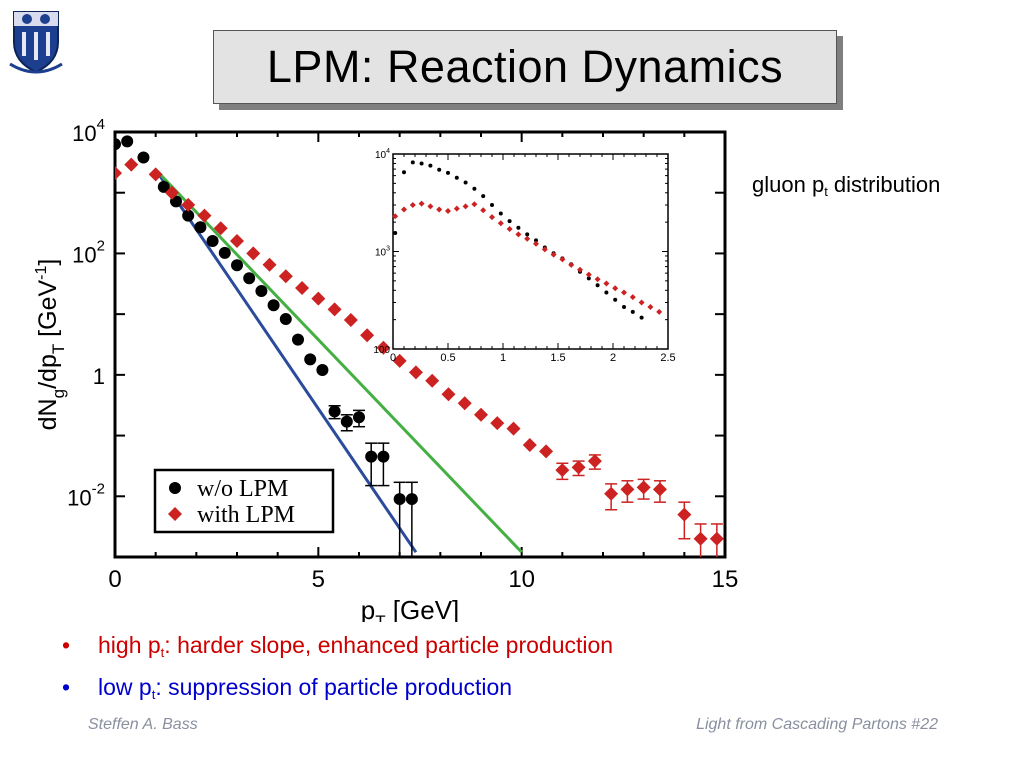  What do you see at coordinates (242, 489) in the screenshot?
I see `legend-label: w/o LPM` at bounding box center [242, 489].